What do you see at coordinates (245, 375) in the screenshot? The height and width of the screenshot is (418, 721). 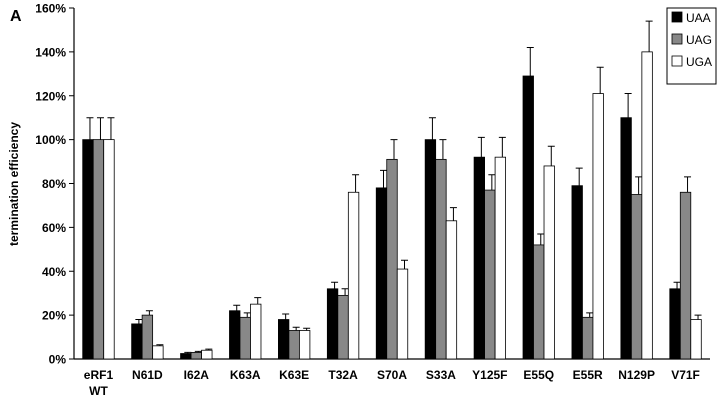 I see `x-tick-label: K63A` at bounding box center [245, 375].